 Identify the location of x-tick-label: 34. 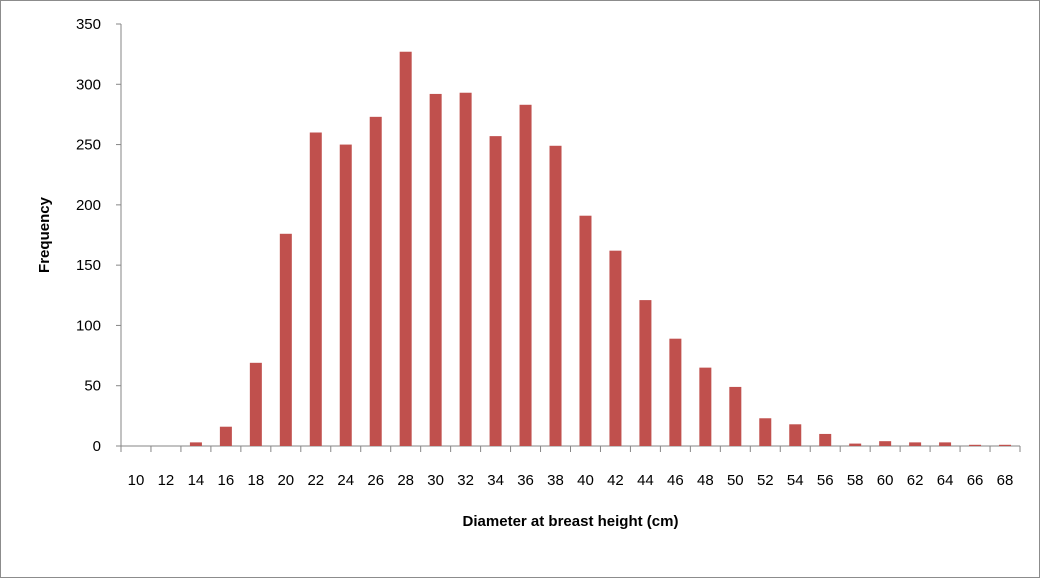
(495, 480).